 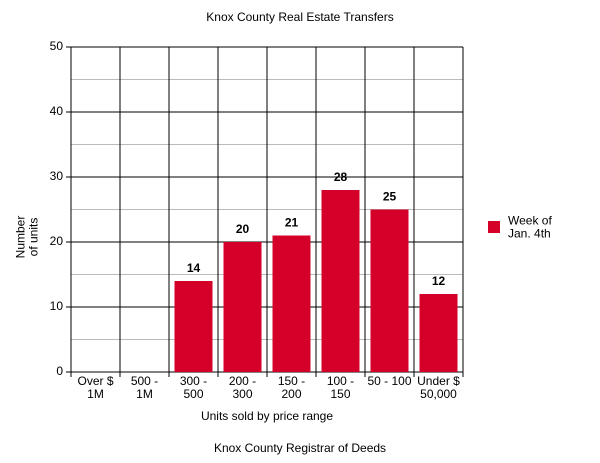 I want to click on value-label: 20, so click(x=243, y=229).